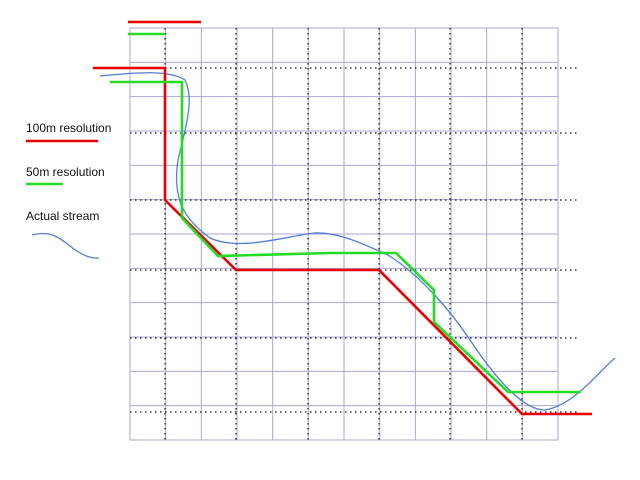  I want to click on legend-label-50m: 50m resolution, so click(65, 172).